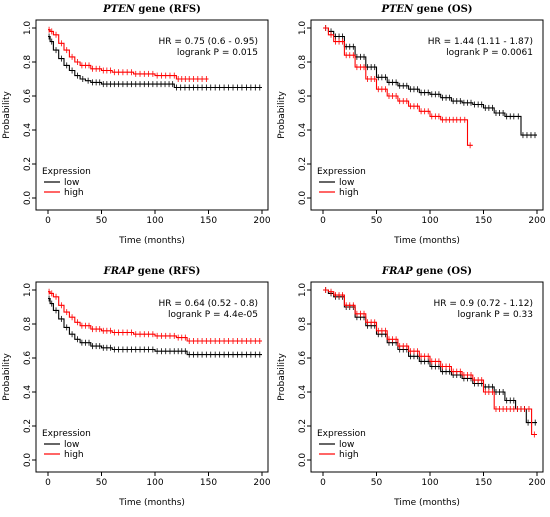 This screenshot has width=550, height=517. What do you see at coordinates (483, 304) in the screenshot?
I see `stat-line-1: HR = 0.9 (0.72 - 1.12)` at bounding box center [483, 304].